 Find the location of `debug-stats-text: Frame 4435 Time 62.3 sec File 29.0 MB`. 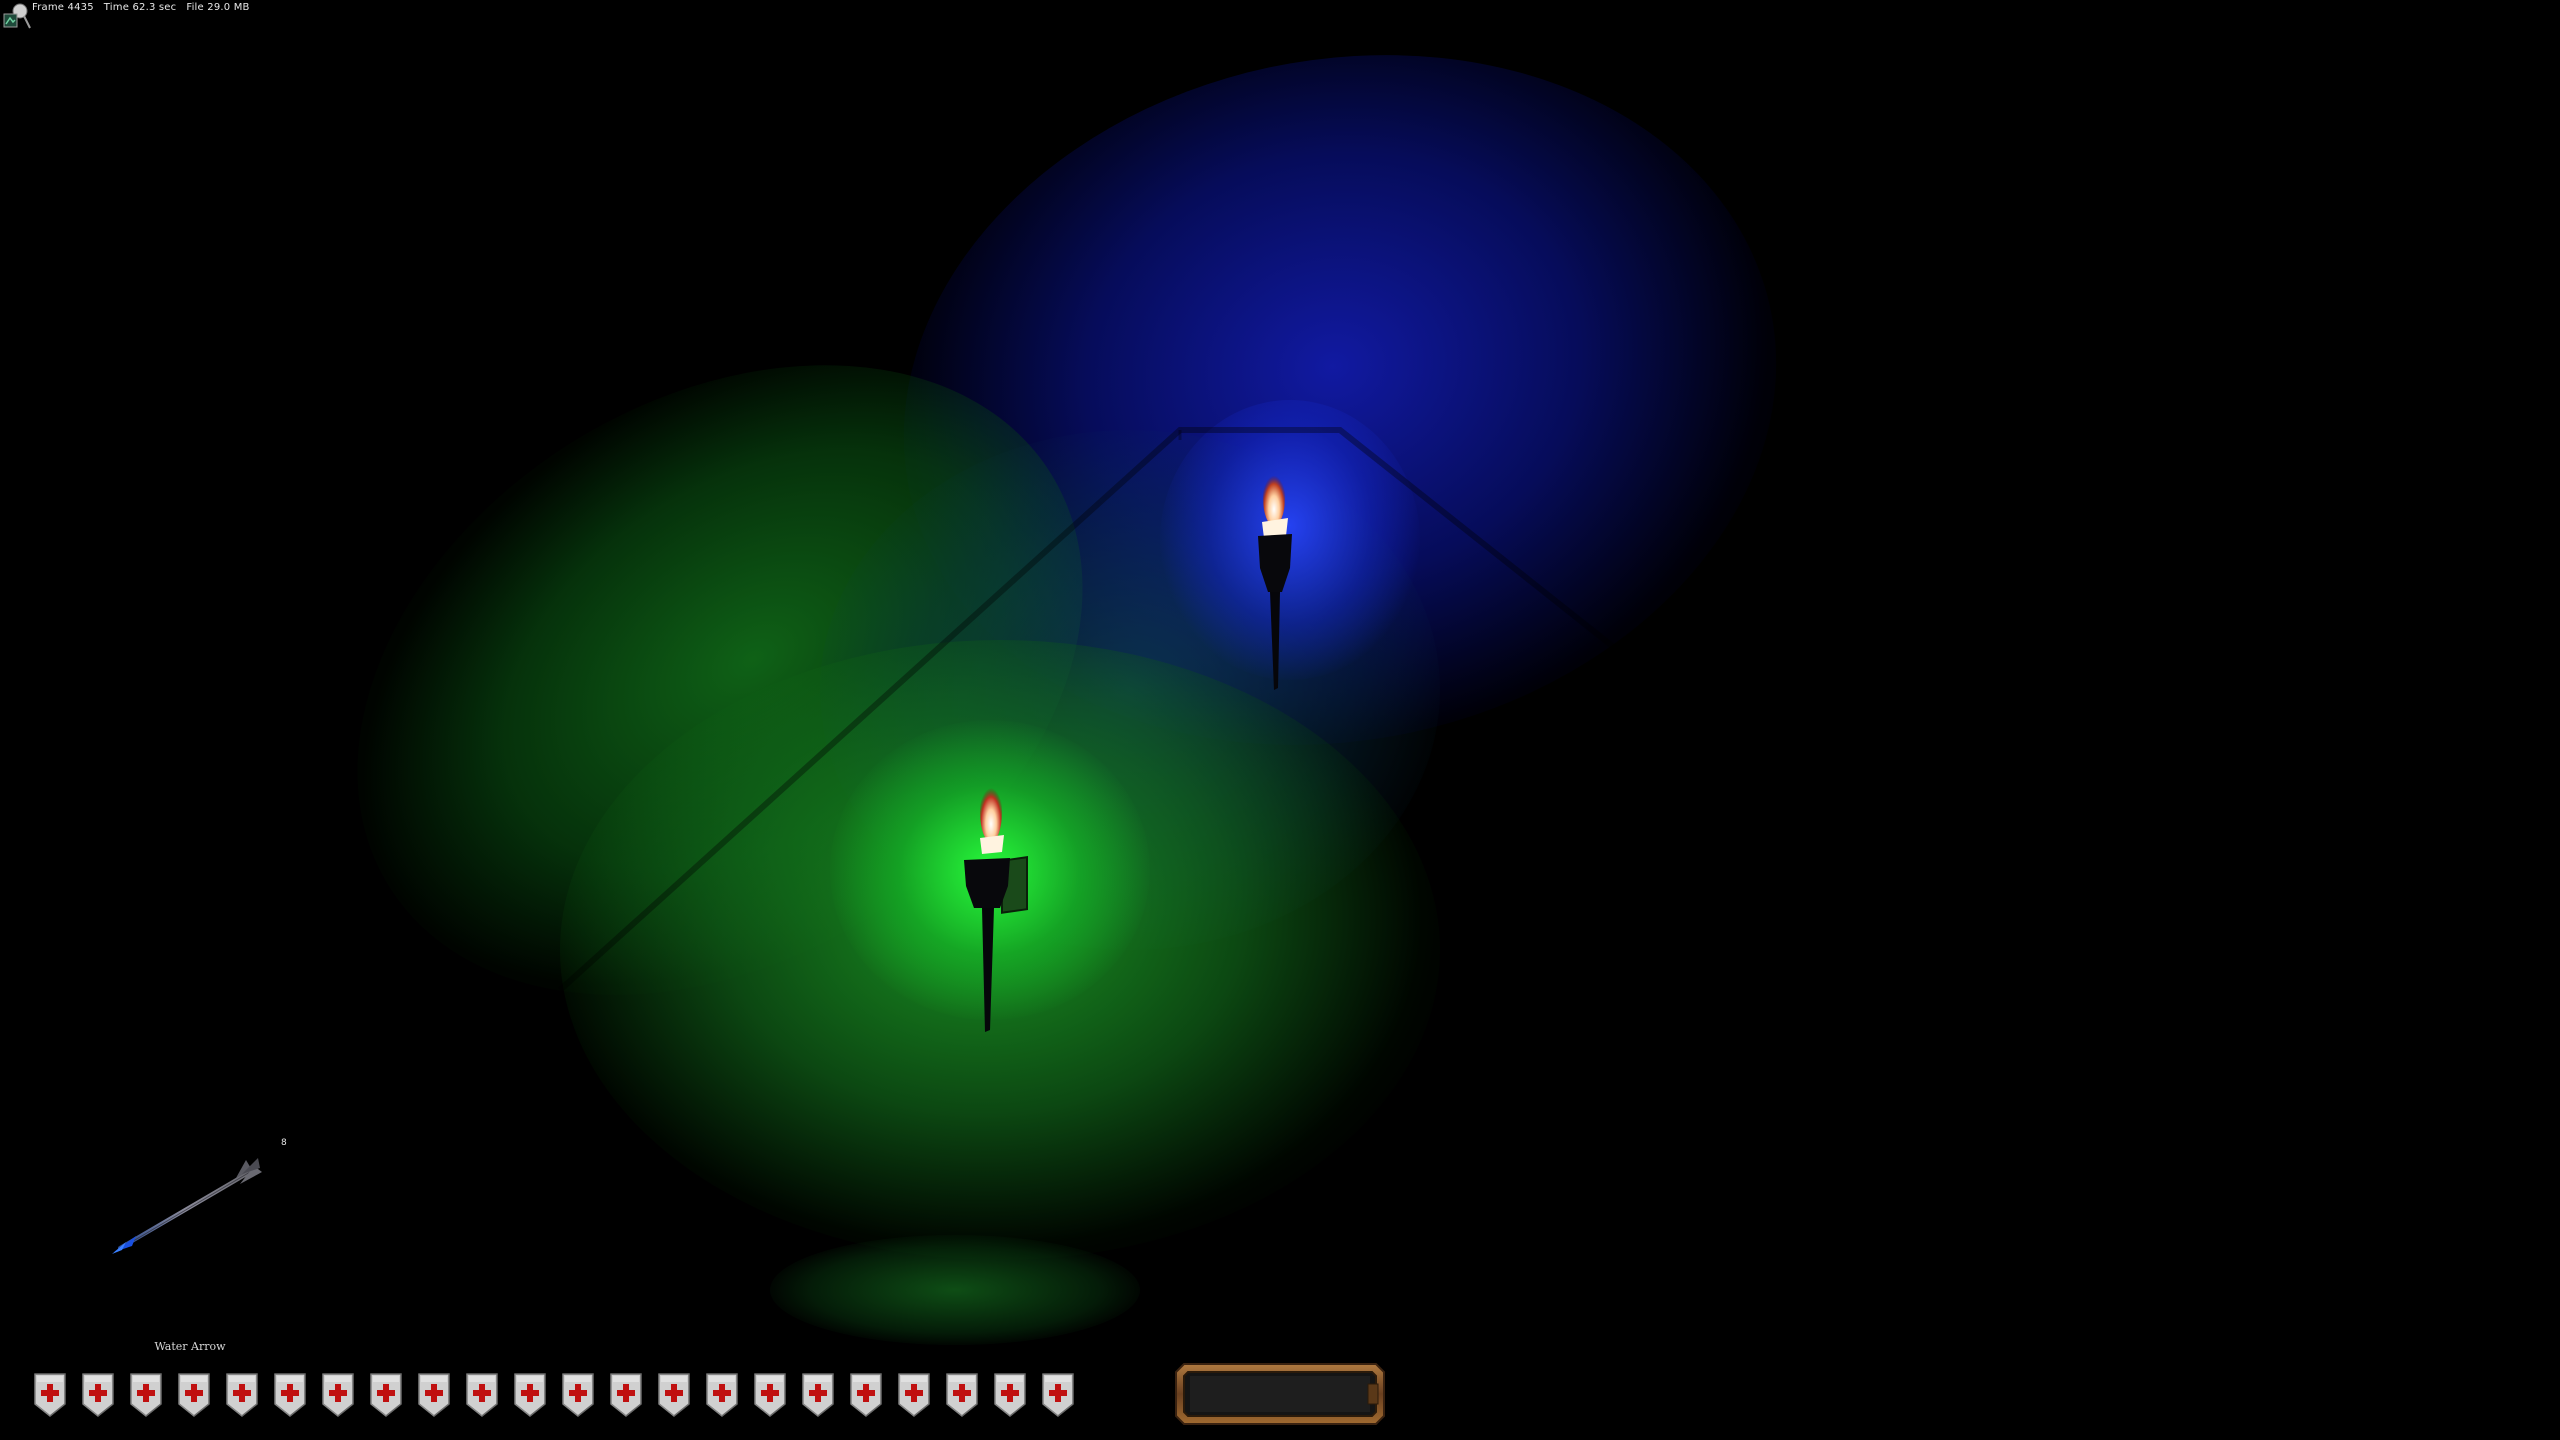

debug-stats-text: Frame 4435 Time 62.3 sec File 29.0 MB is located at coordinates (146, 8).